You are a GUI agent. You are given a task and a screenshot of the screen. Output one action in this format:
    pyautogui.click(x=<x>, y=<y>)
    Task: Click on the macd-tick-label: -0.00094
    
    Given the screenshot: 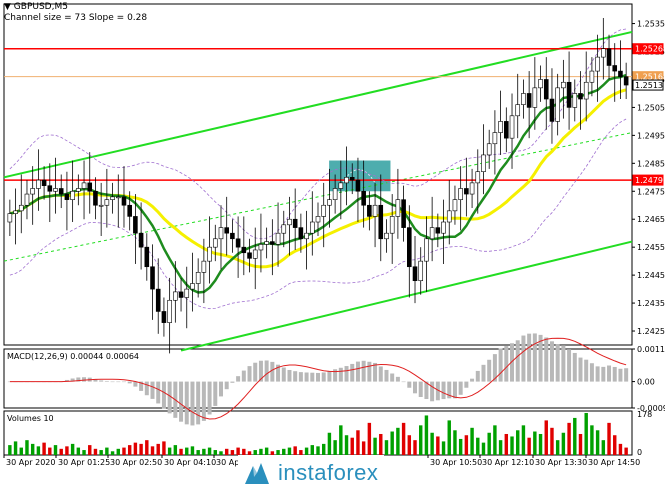 What is the action you would take?
    pyautogui.click(x=651, y=408)
    